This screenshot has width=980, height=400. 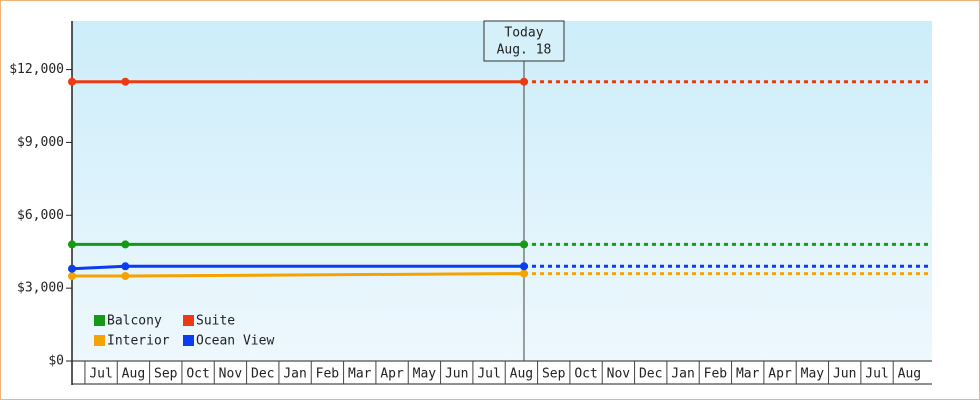 I want to click on y-tick-label: $12,000, so click(x=36, y=69).